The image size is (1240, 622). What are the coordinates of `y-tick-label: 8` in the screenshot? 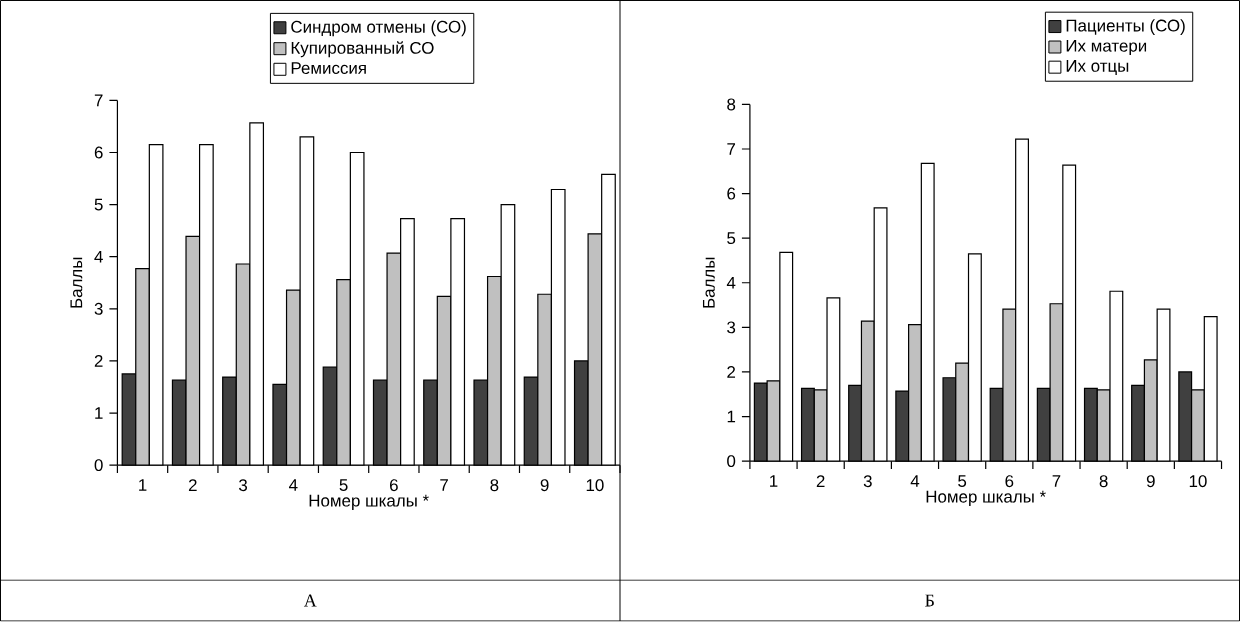 It's located at (731, 104).